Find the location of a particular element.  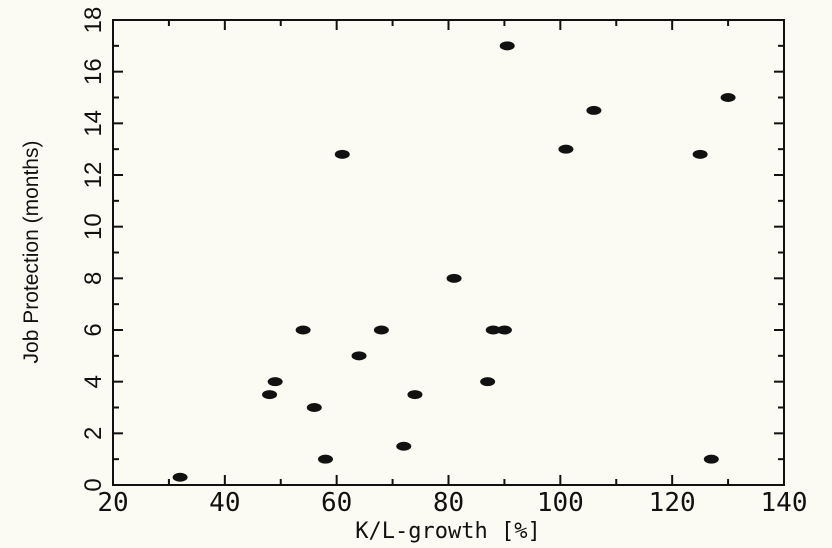

x-tick-label-60: 60 is located at coordinates (336, 503).